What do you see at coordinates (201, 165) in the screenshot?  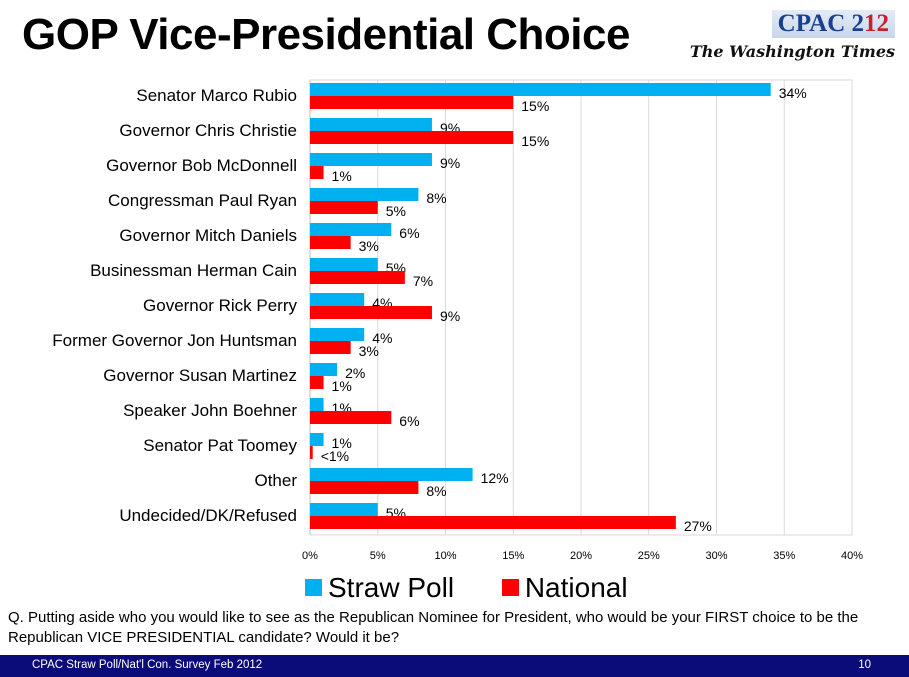 I see `category-label: Governor Bob McDonnell` at bounding box center [201, 165].